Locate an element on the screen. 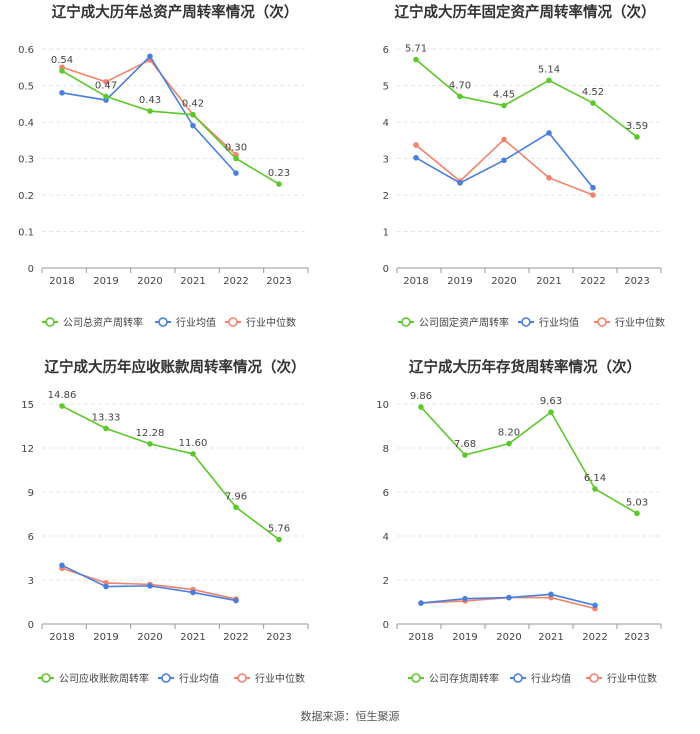 This screenshot has height=734, width=700. x-tick-label: 2019 is located at coordinates (459, 281).